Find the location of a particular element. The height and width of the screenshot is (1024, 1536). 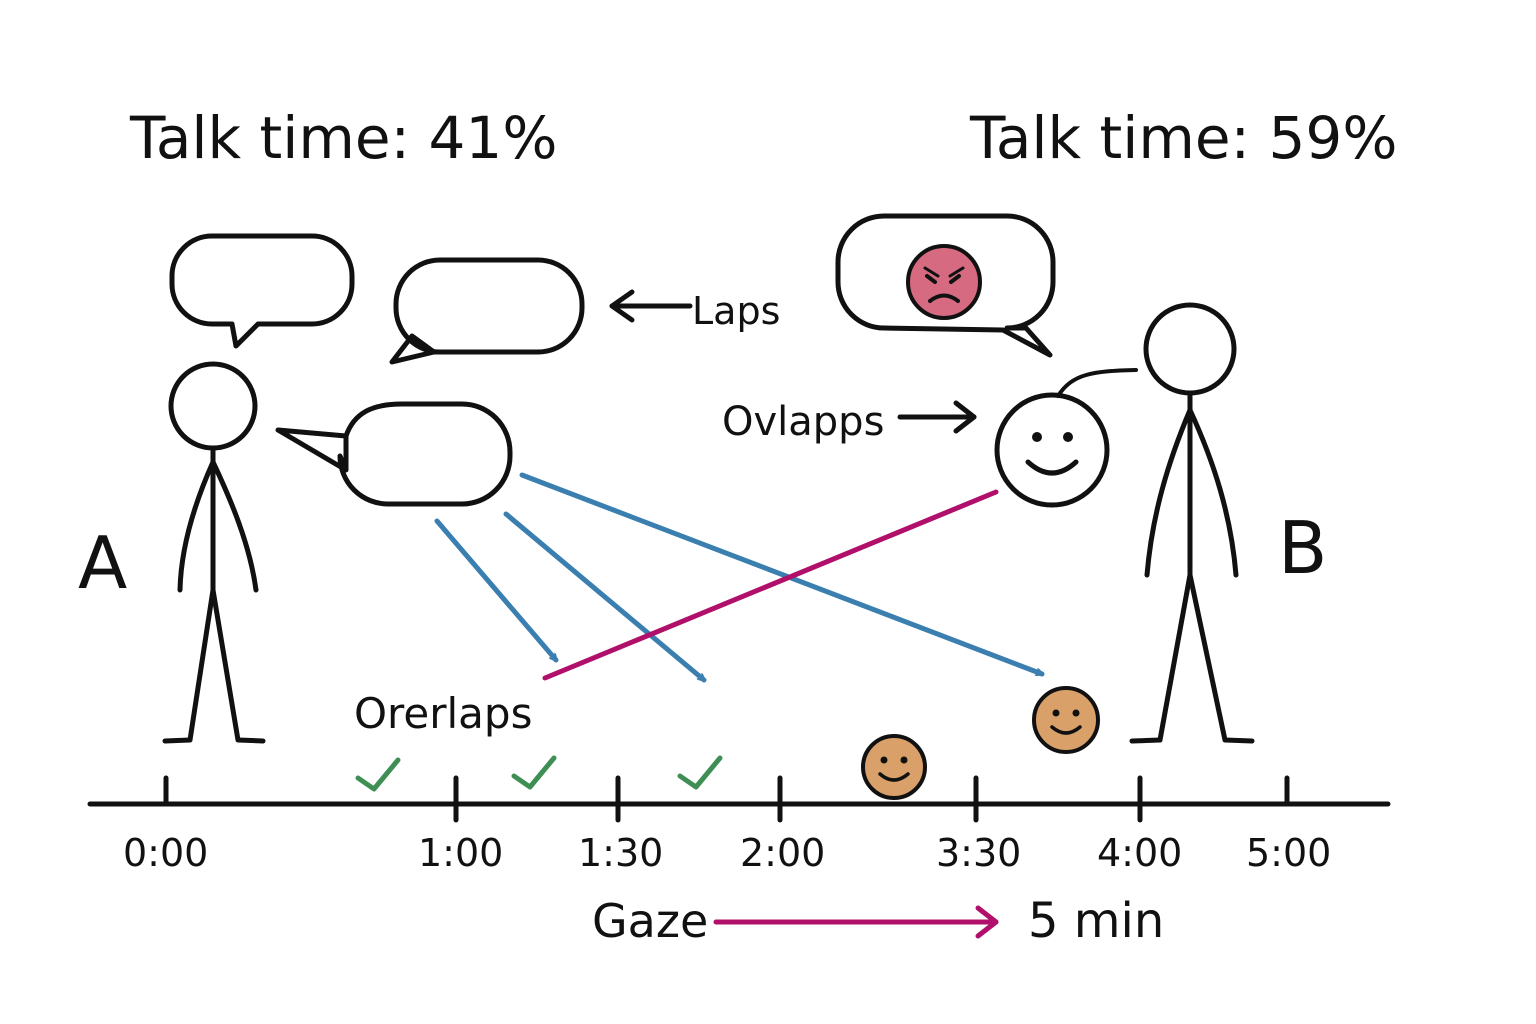

timeline-tick-label: 5:00 is located at coordinates (1288, 853).